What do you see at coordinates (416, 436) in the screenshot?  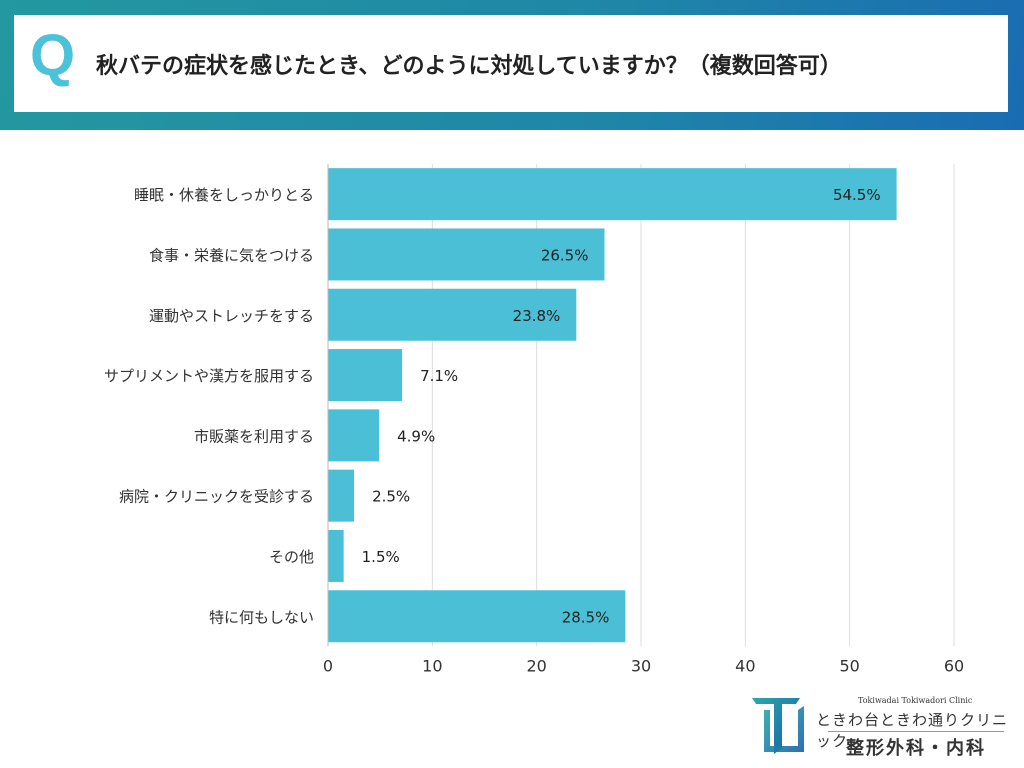 I see `data-label: 4.9%` at bounding box center [416, 436].